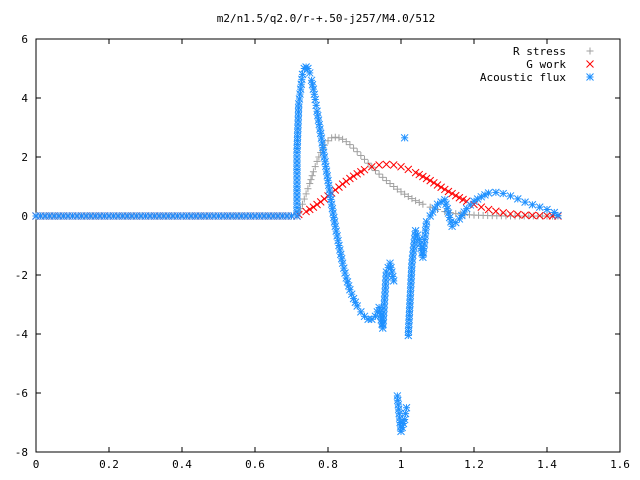  Describe the element at coordinates (24, 216) in the screenshot. I see `y-tick-label: 0` at that location.